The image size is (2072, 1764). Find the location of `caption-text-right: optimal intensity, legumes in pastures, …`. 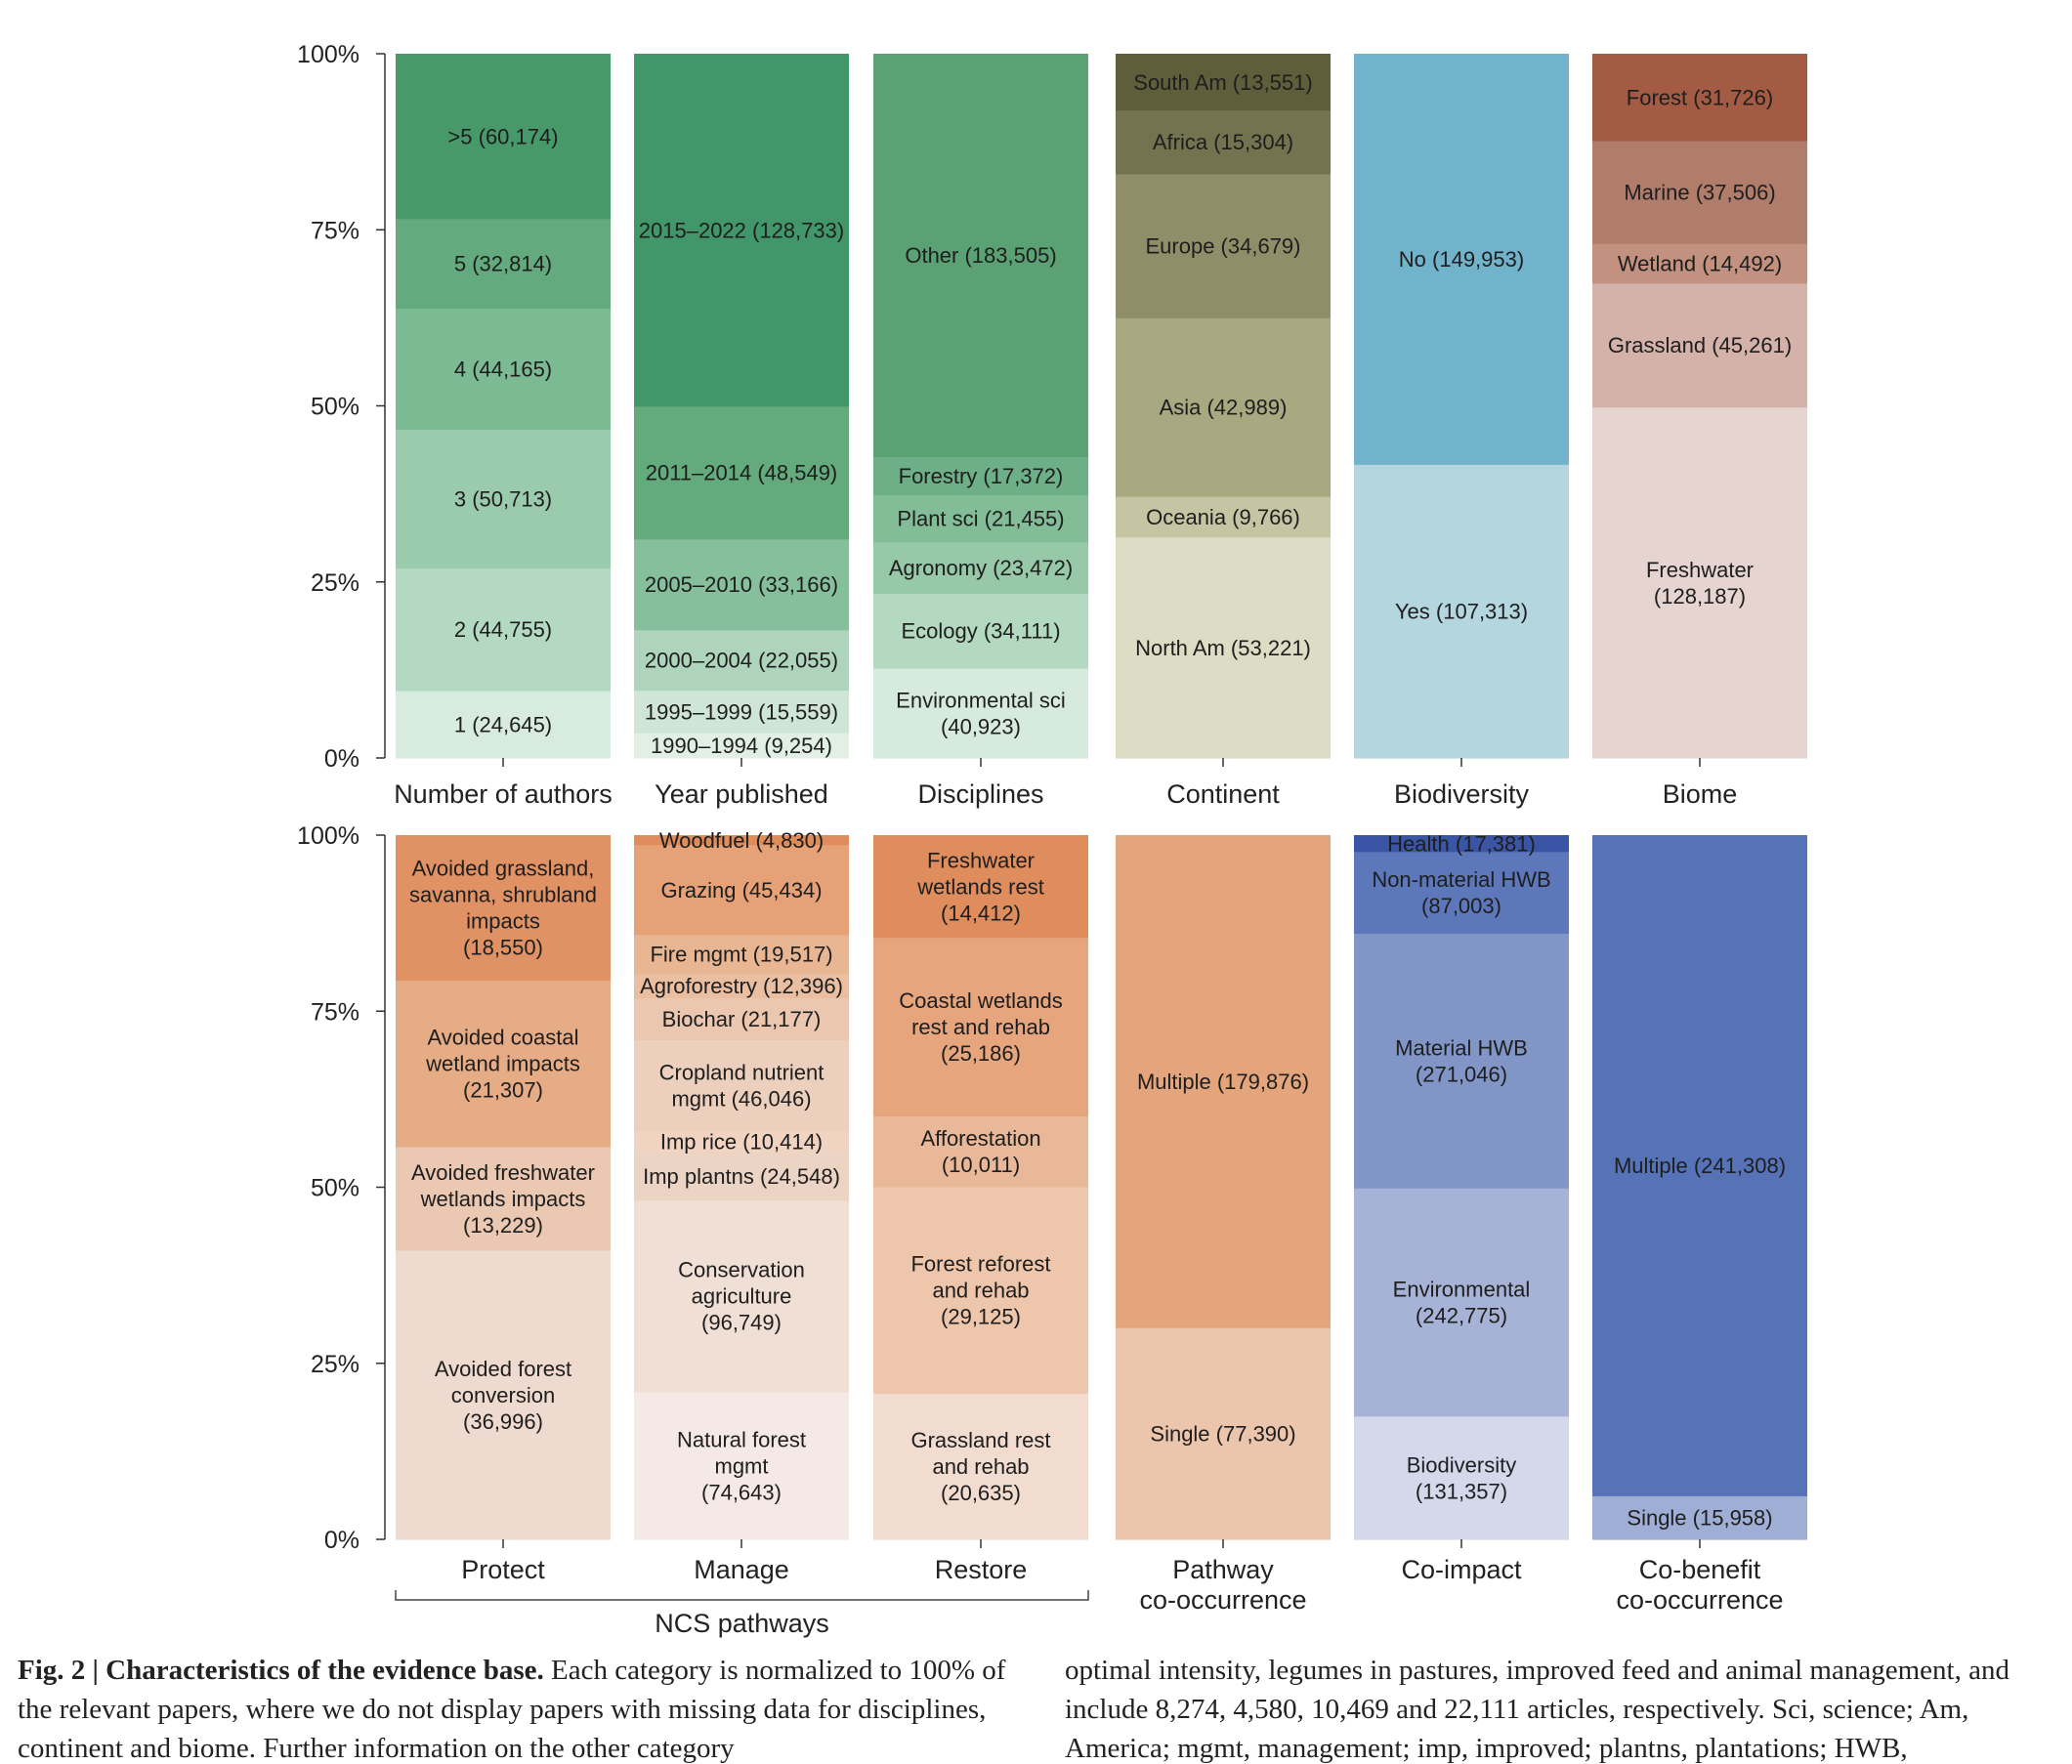

caption-text-right: optimal intensity, legumes in pastures, … is located at coordinates (1537, 1709).